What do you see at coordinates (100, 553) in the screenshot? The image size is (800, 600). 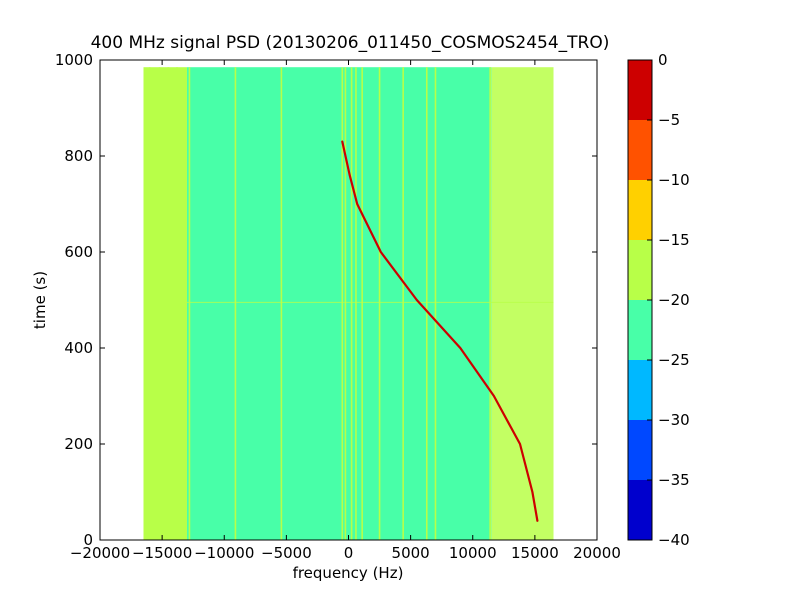 I see `x-tick-label: −20000` at bounding box center [100, 553].